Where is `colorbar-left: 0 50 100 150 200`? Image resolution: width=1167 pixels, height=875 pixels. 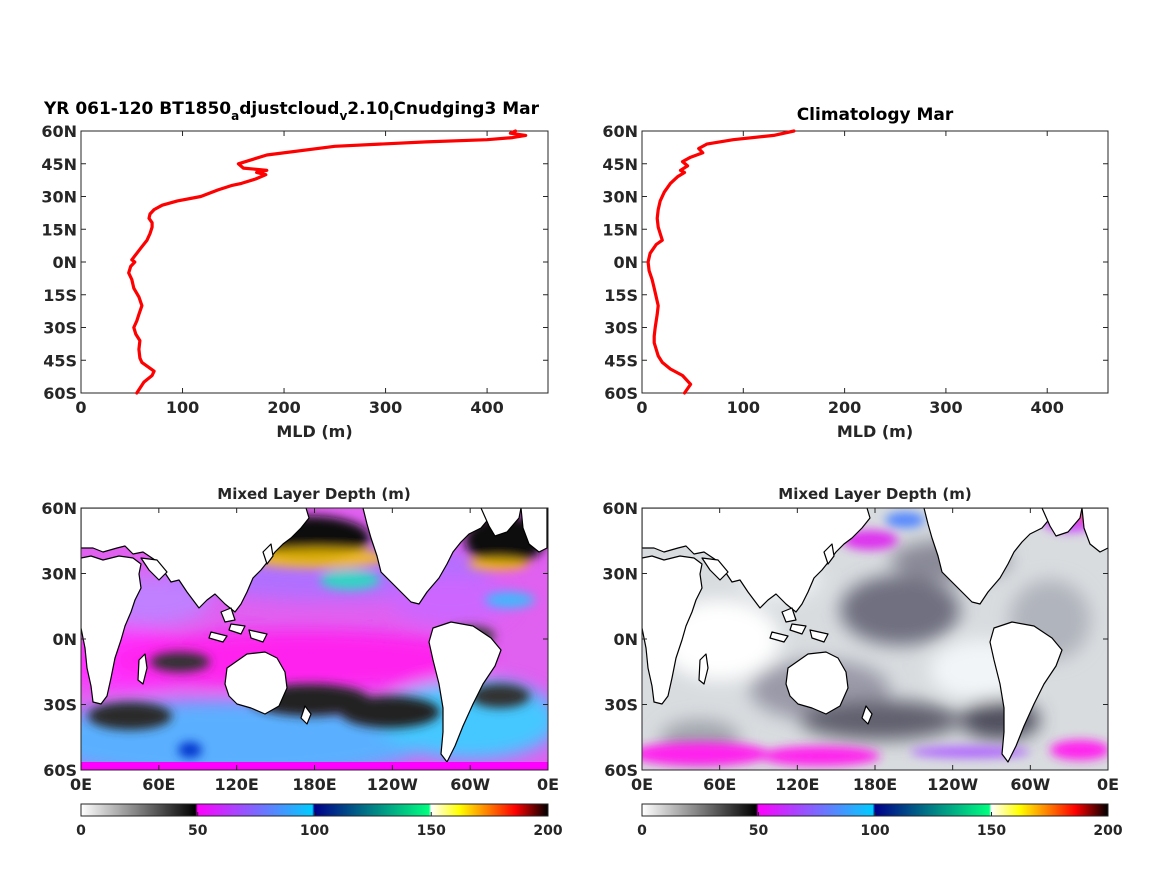 colorbar-left: 0 50 100 150 200 is located at coordinates (319, 821).